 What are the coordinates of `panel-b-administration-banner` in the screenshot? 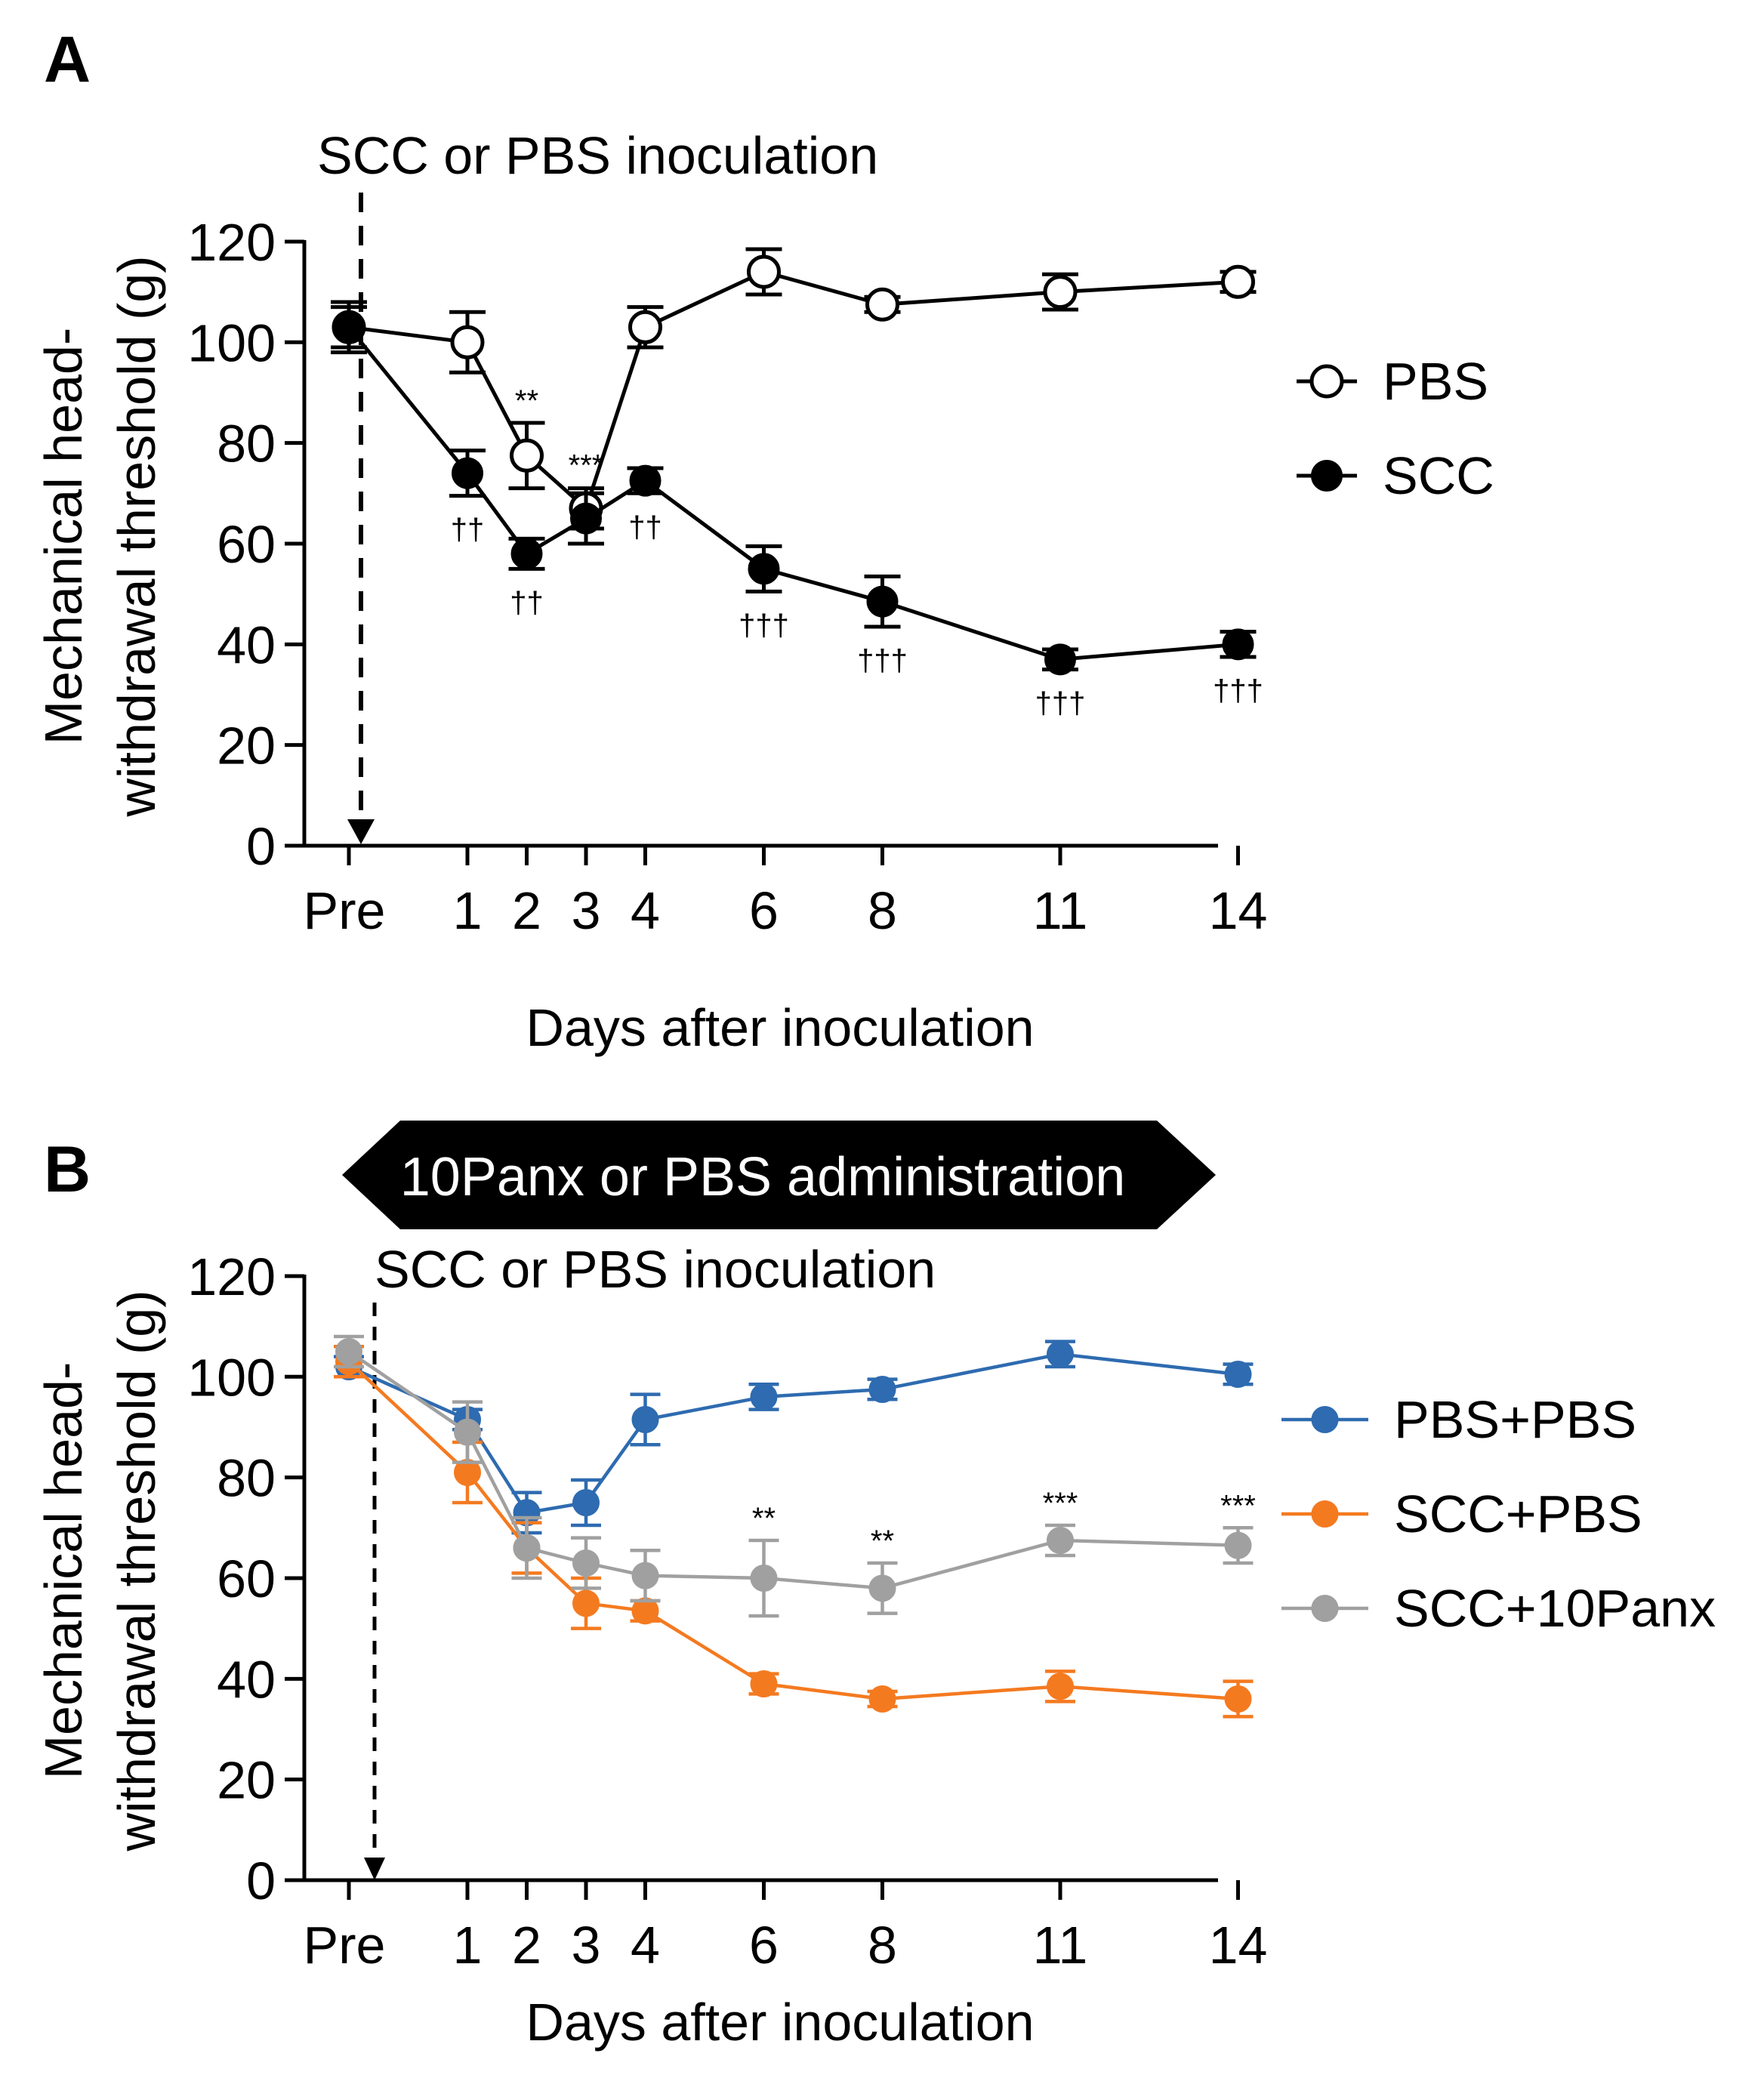 It's located at (779, 1175).